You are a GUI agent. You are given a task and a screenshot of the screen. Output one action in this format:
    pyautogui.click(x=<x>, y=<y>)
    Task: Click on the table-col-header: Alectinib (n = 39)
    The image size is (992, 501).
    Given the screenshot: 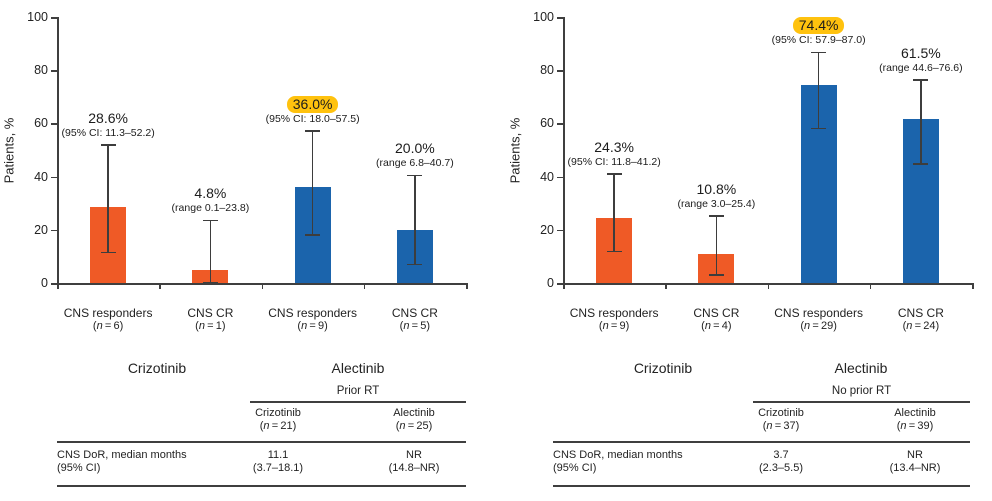 What is the action you would take?
    pyautogui.click(x=915, y=419)
    